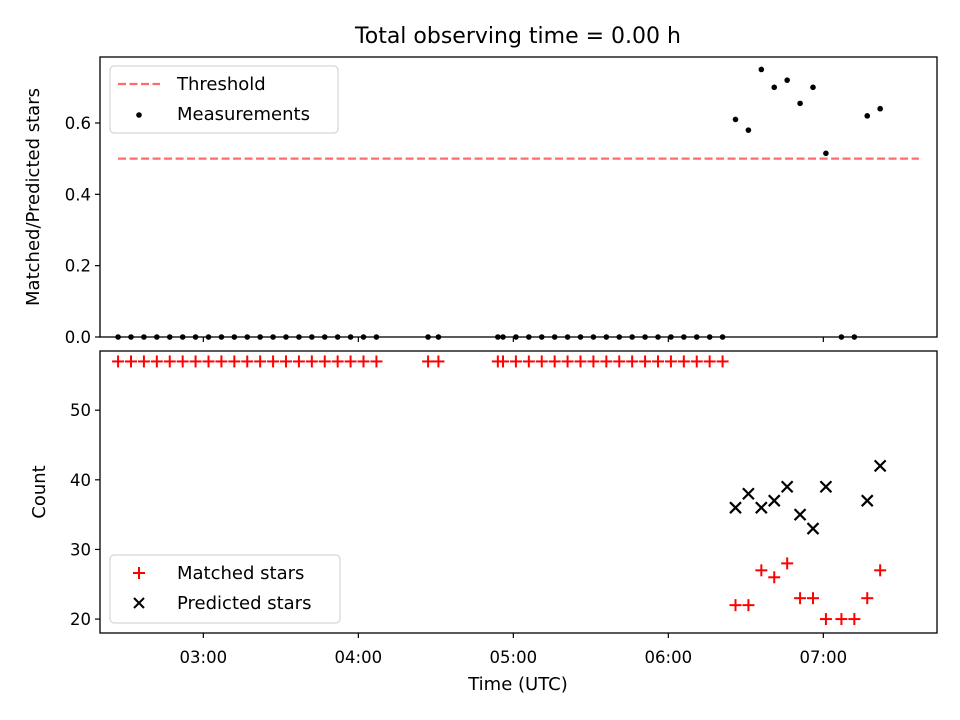 This screenshot has width=960, height=720. I want to click on figure-title: Total observing time = 0.00 h, so click(517, 36).